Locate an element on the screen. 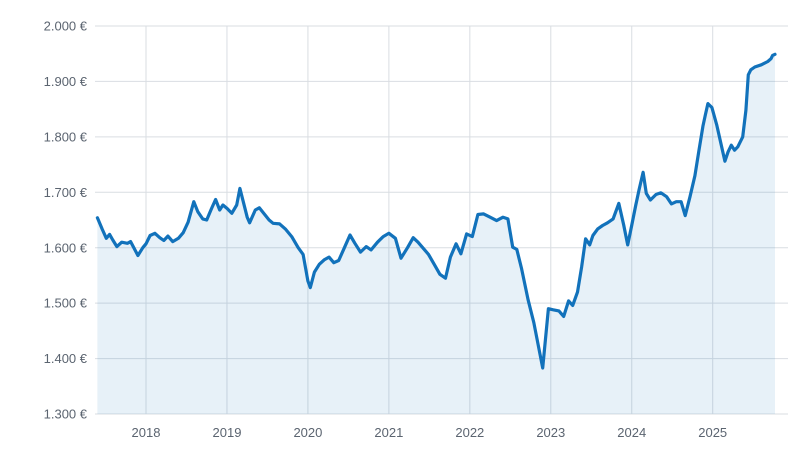 The height and width of the screenshot is (465, 788). y-axis-tick-label: 1.400 € is located at coordinates (66, 358).